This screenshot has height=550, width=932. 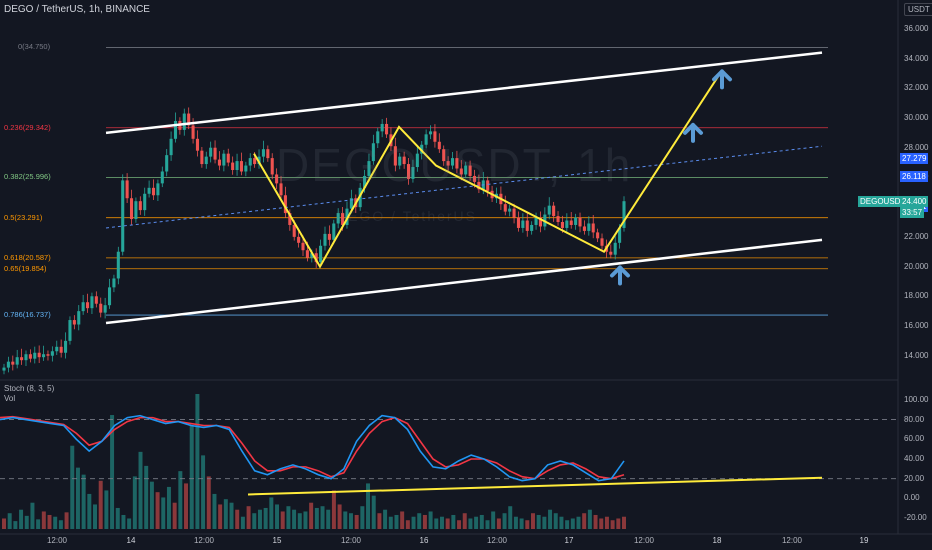 What do you see at coordinates (204, 540) in the screenshot?
I see `time-axis-label-2: 12:00` at bounding box center [204, 540].